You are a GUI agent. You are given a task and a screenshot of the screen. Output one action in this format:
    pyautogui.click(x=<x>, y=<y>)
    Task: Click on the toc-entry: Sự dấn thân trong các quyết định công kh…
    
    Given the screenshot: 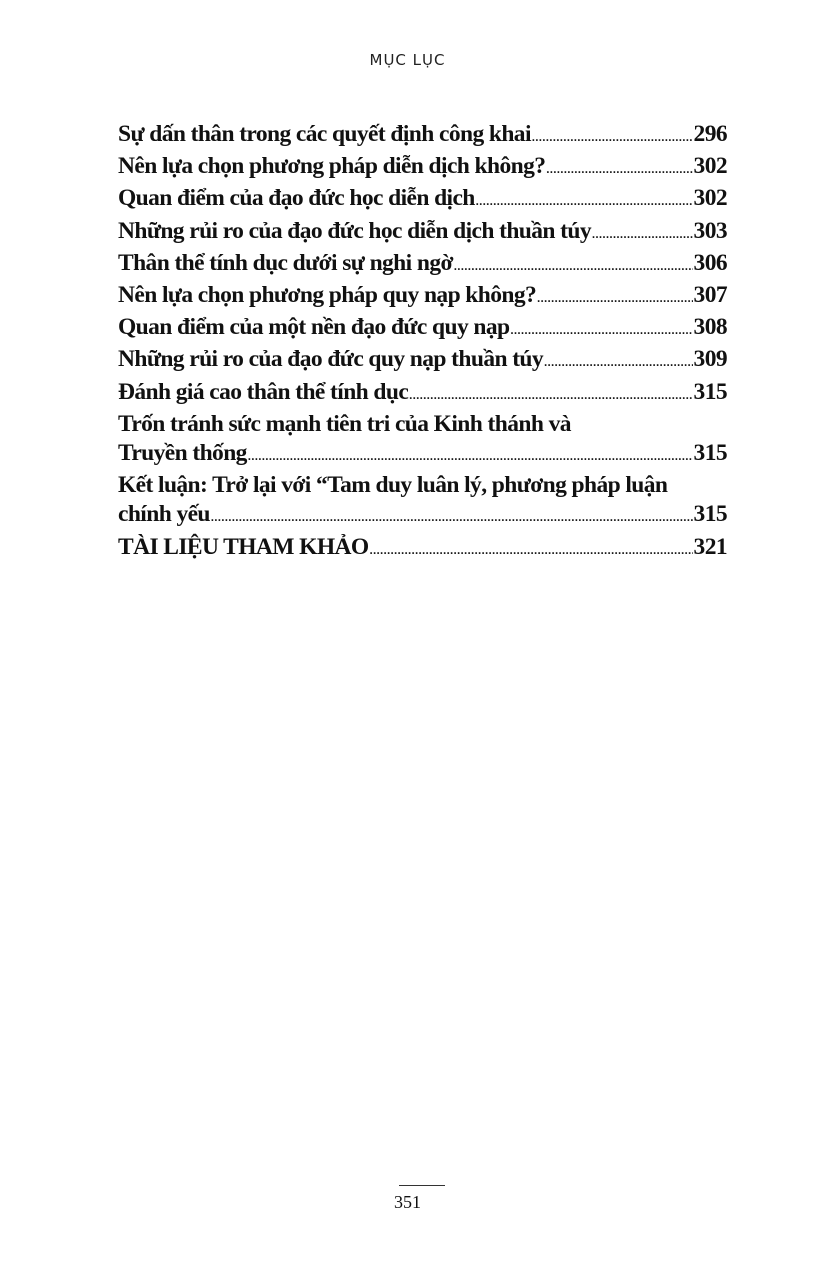 What is the action you would take?
    pyautogui.click(x=423, y=136)
    